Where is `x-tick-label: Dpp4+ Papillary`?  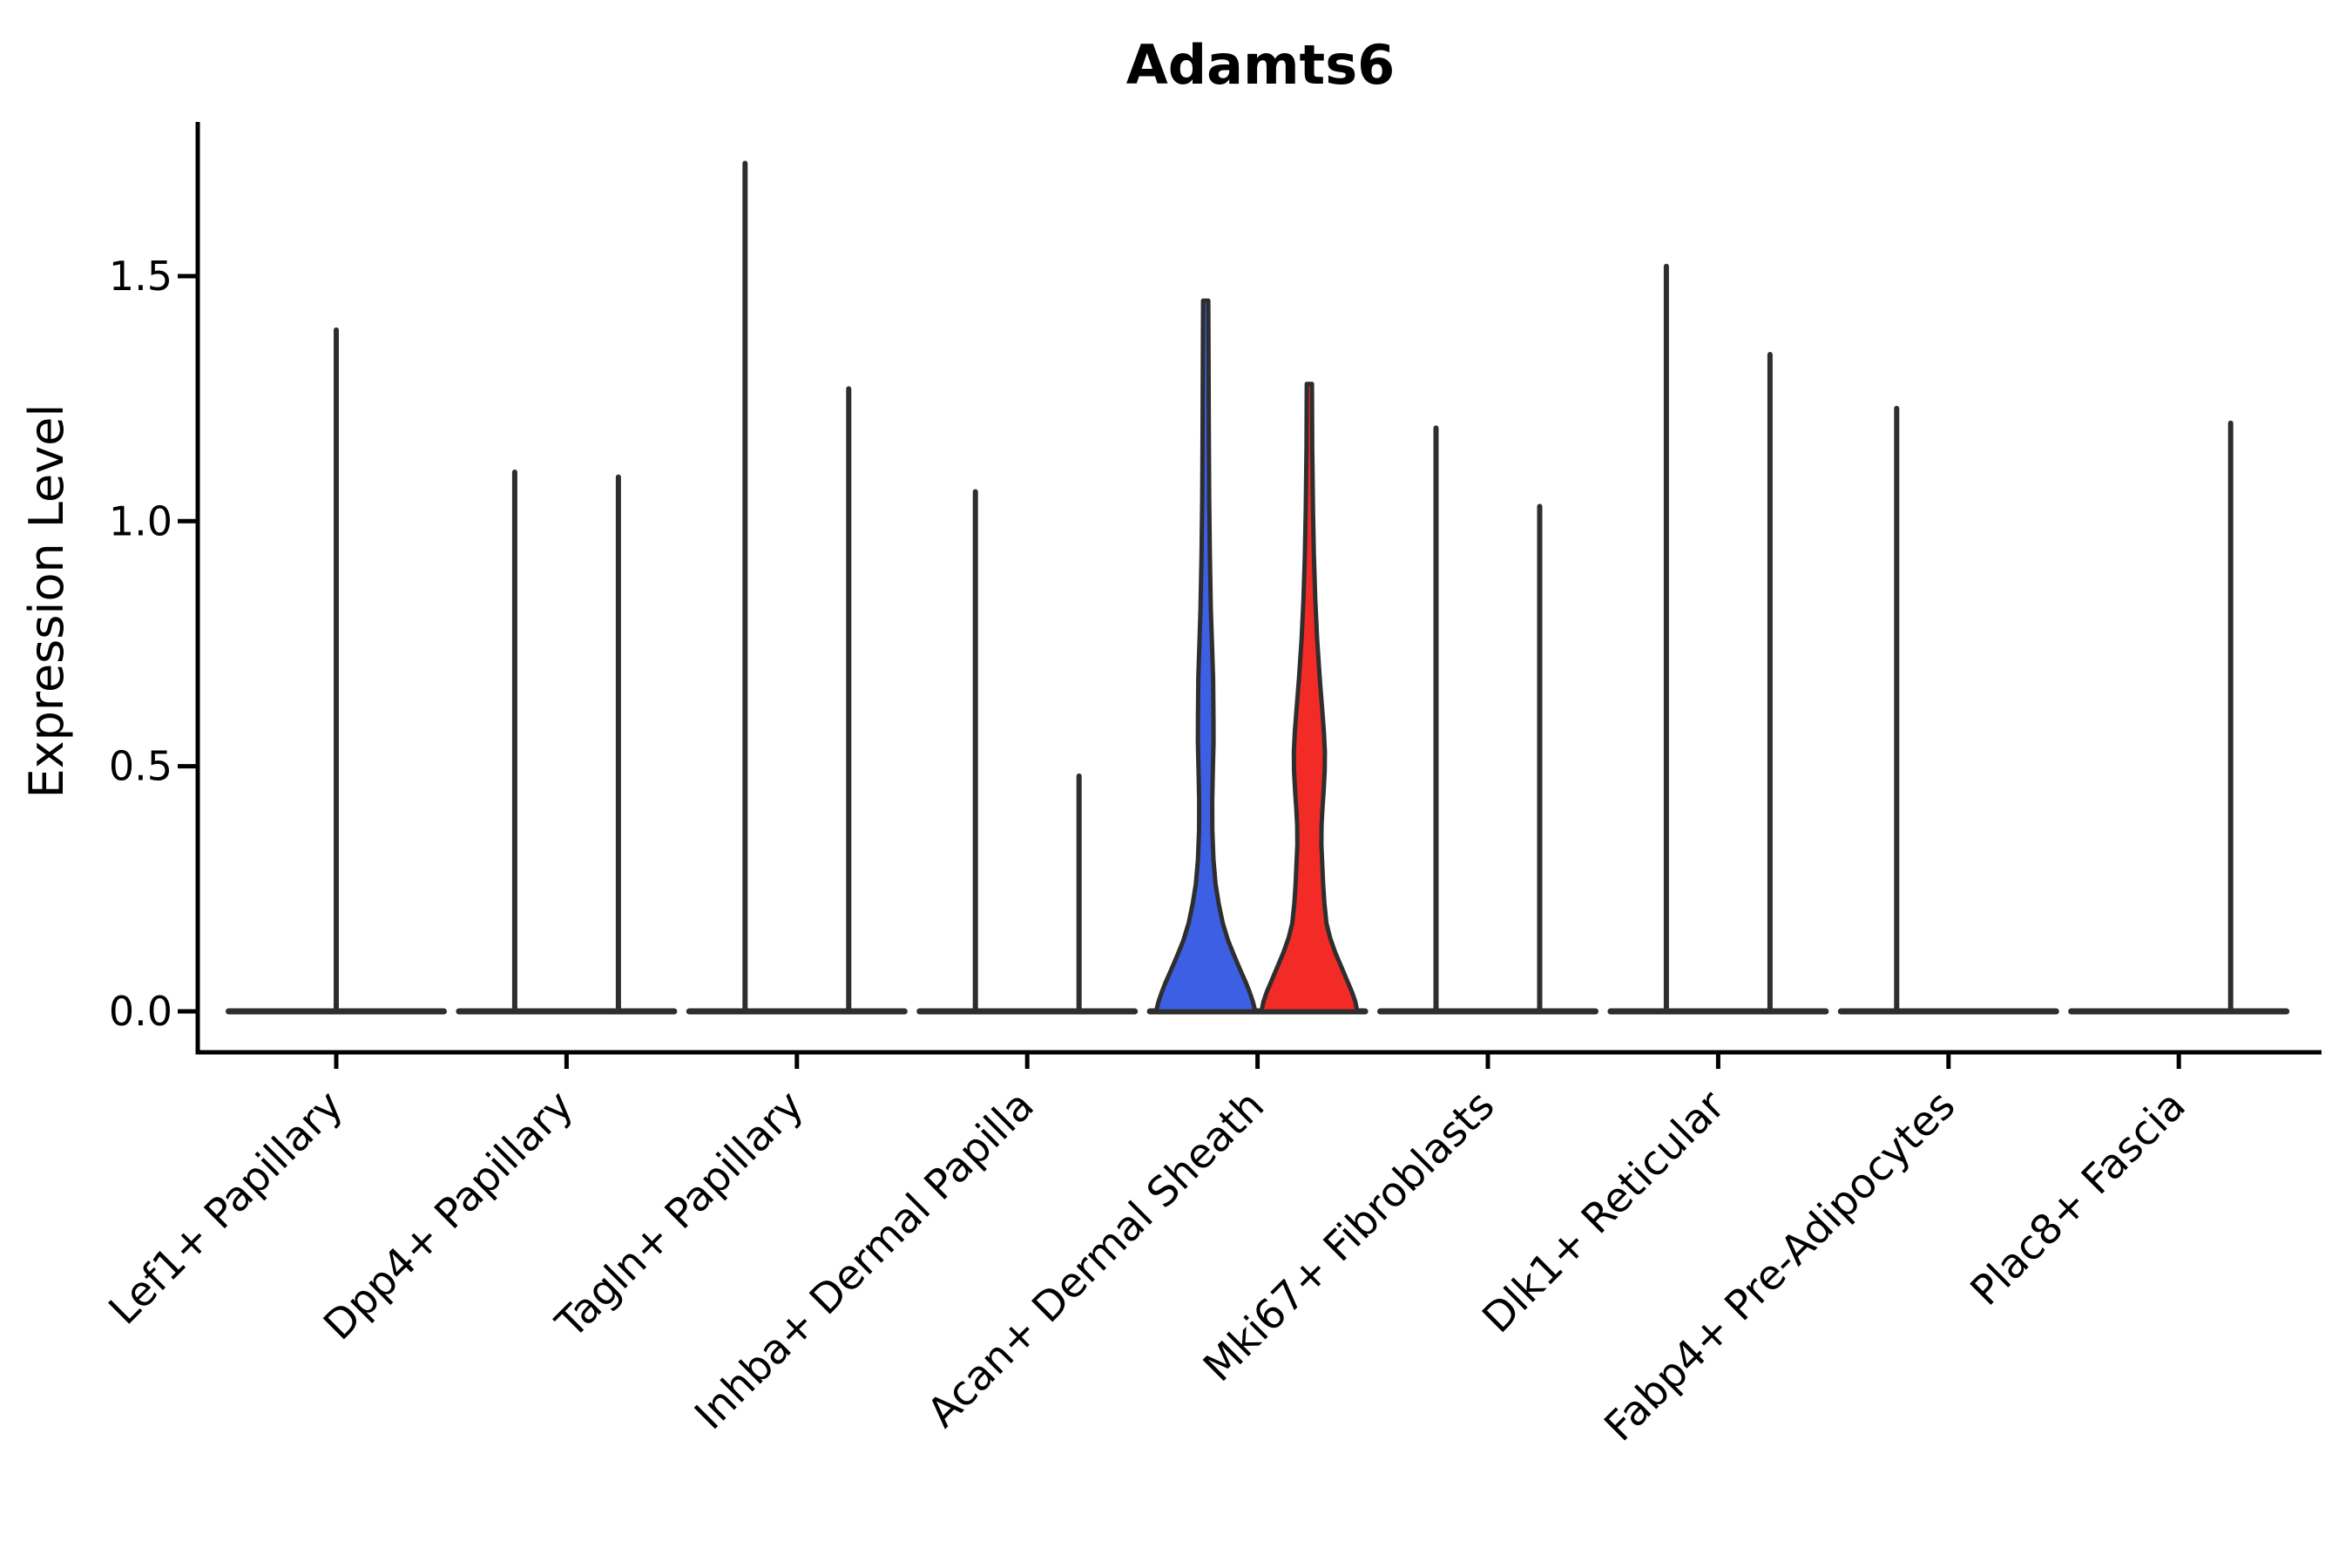 x-tick-label: Dpp4+ Papillary is located at coordinates (448, 1216).